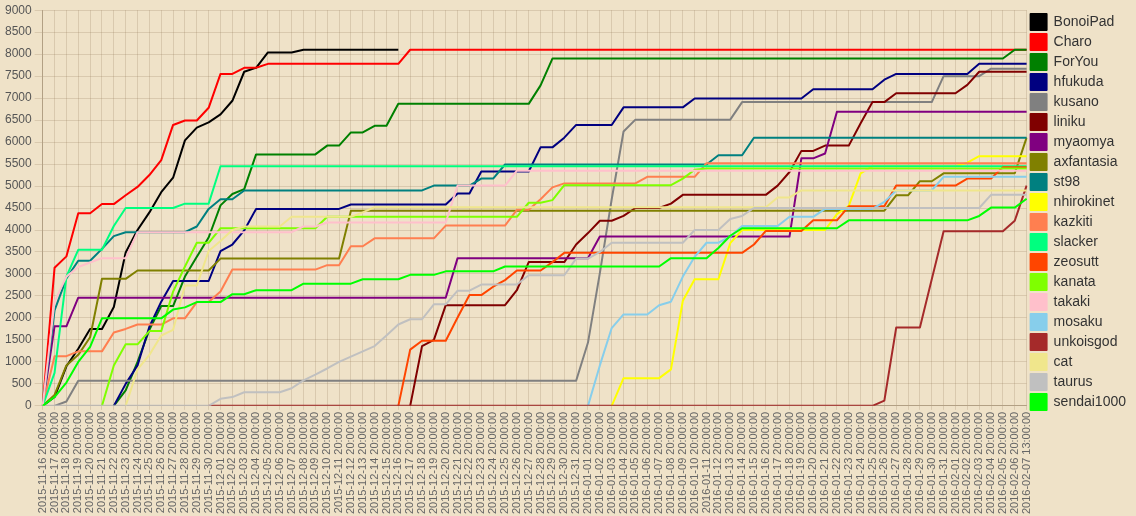 Image resolution: width=1136 pixels, height=516 pixels. I want to click on x-tick-label: 2015-12-12 20:00:00, so click(349, 463).